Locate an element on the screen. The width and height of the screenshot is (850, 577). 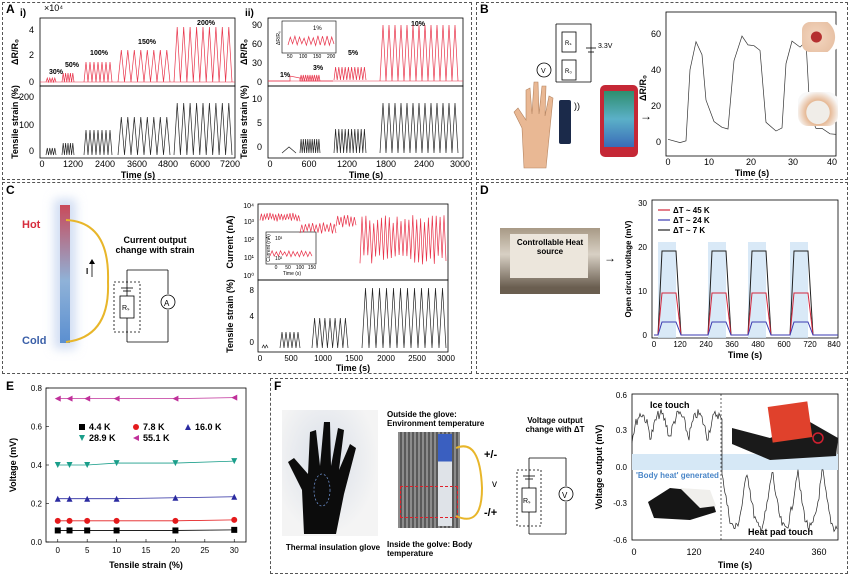
e-xtick-2: 10 is located at coordinates (116, 550).